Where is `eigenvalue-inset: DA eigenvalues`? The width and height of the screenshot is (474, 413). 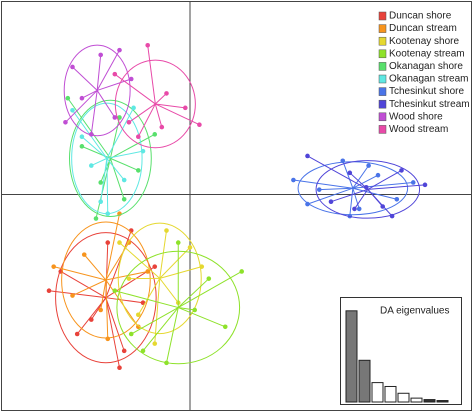 eigenvalue-inset: DA eigenvalues is located at coordinates (401, 351).